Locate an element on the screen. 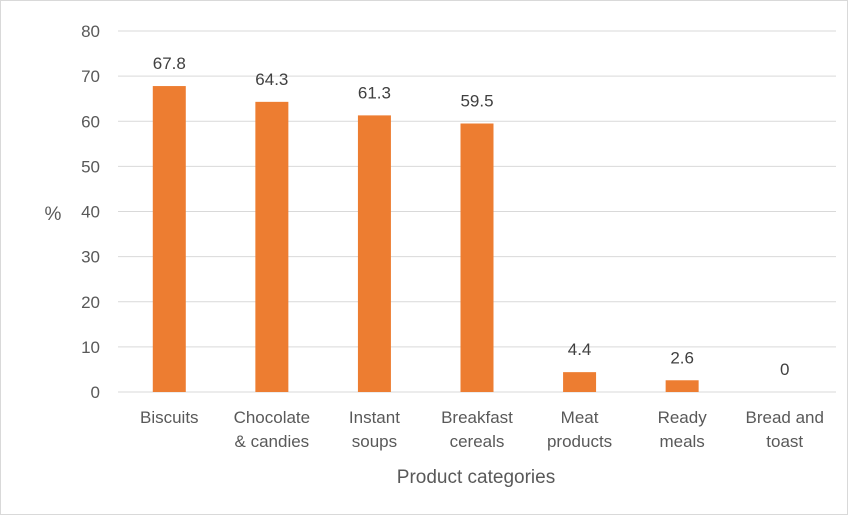 The height and width of the screenshot is (517, 849). data-label: 67.8 is located at coordinates (169, 63).